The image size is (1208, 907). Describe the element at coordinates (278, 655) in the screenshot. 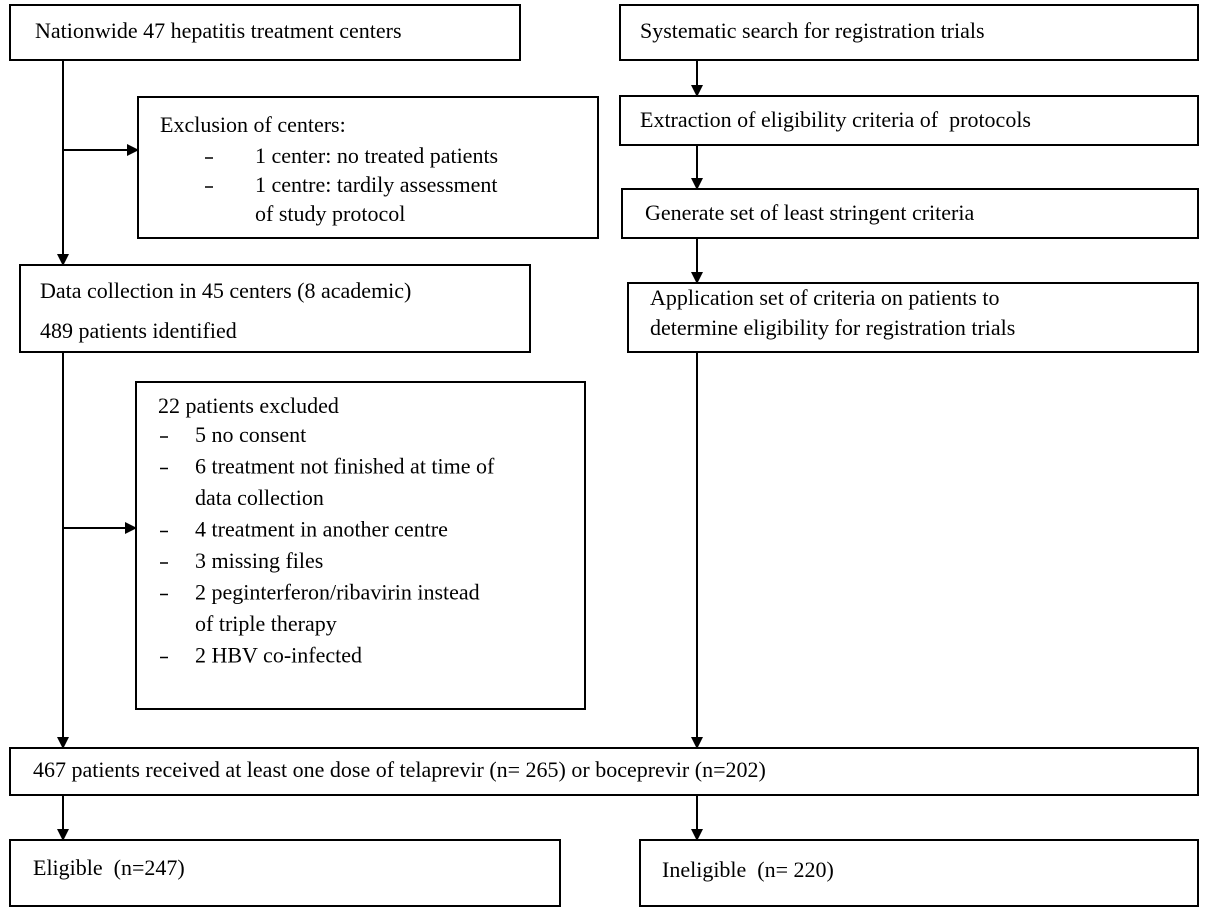

I see `item-text: 2 HBV co-infected` at that location.